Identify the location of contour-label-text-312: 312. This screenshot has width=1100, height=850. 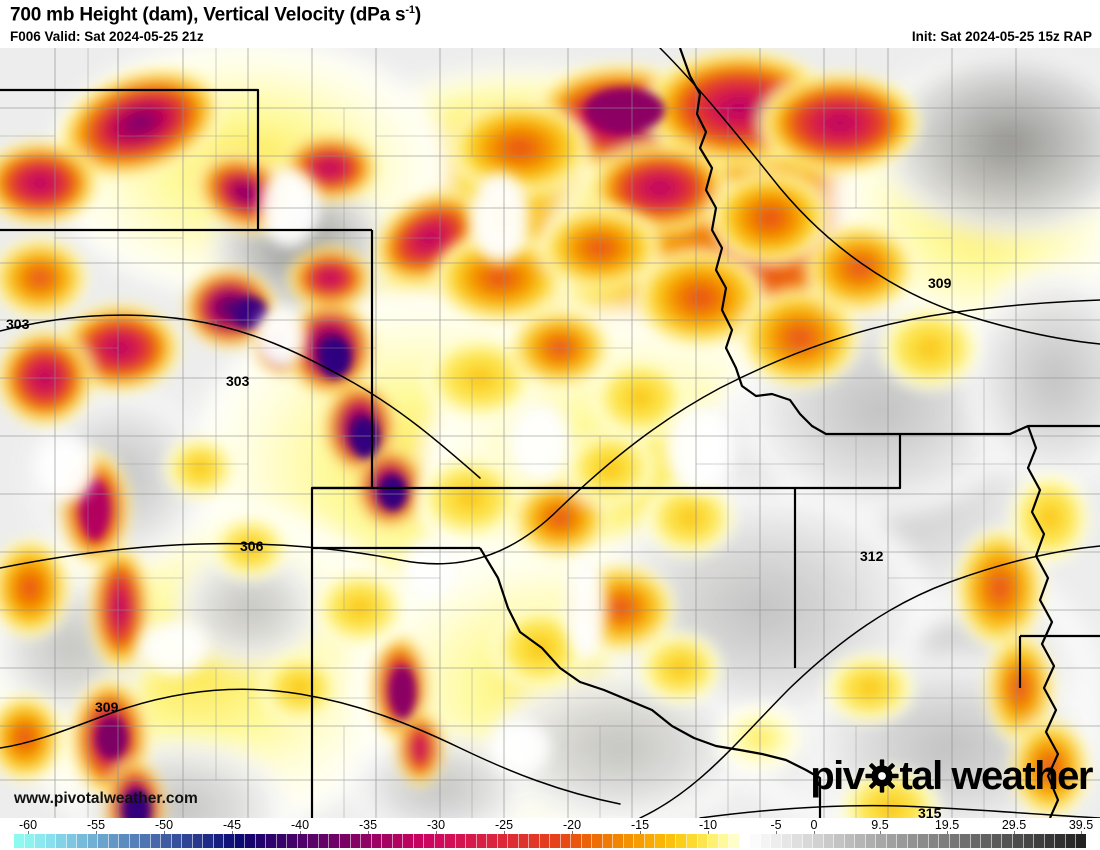
(872, 556).